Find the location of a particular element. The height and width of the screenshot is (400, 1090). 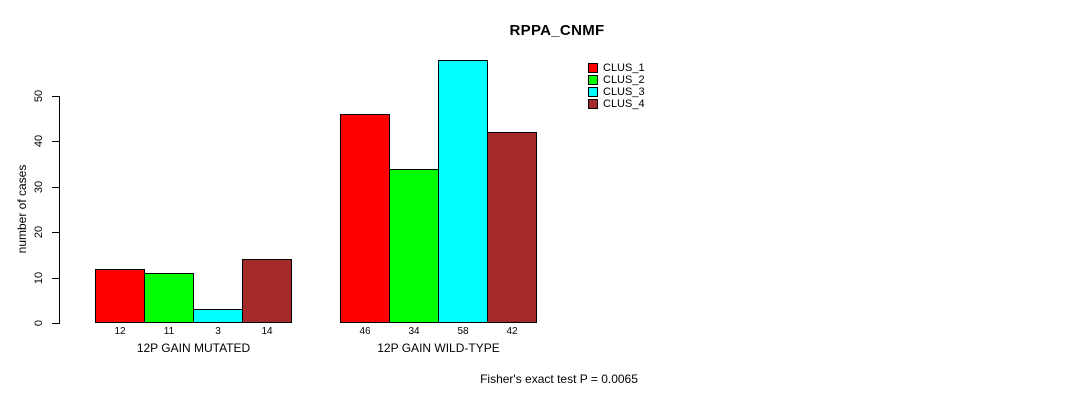

annotation-text: Fisher's exact test P = 0.0065 is located at coordinates (559, 379).